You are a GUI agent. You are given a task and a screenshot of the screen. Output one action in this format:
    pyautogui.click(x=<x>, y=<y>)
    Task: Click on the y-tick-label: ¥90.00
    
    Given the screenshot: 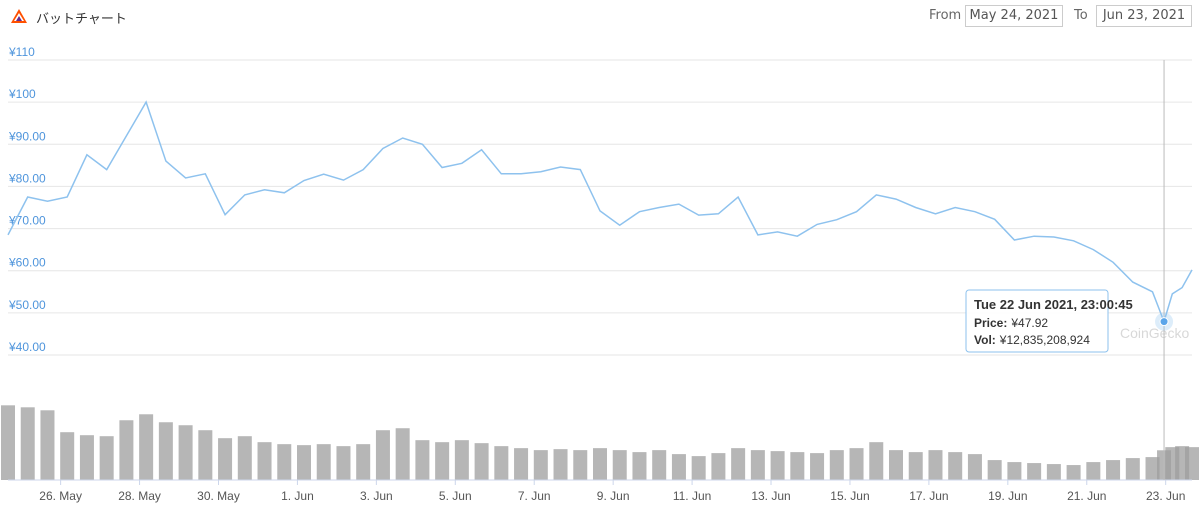 What is the action you would take?
    pyautogui.click(x=27, y=136)
    